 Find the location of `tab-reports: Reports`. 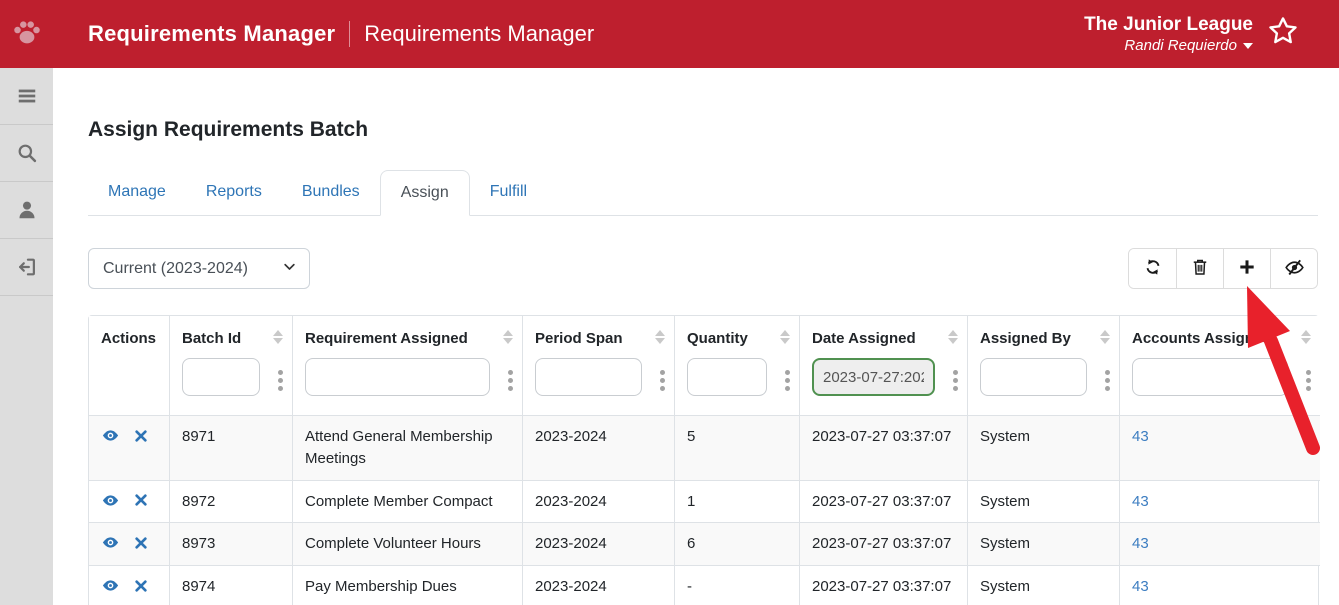

tab-reports: Reports is located at coordinates (233, 191).